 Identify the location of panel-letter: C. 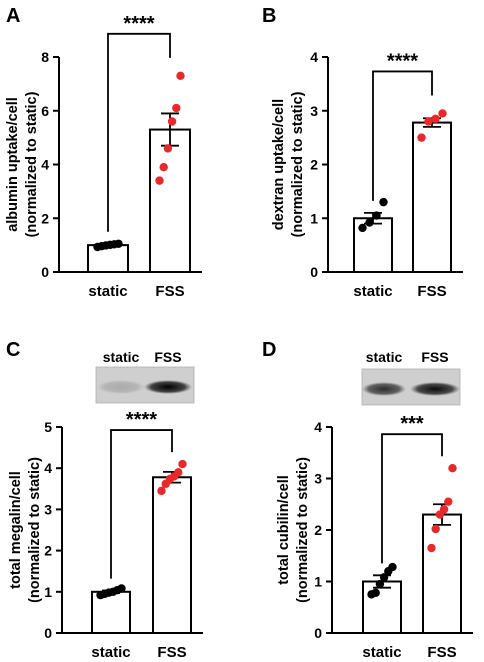
(13, 350).